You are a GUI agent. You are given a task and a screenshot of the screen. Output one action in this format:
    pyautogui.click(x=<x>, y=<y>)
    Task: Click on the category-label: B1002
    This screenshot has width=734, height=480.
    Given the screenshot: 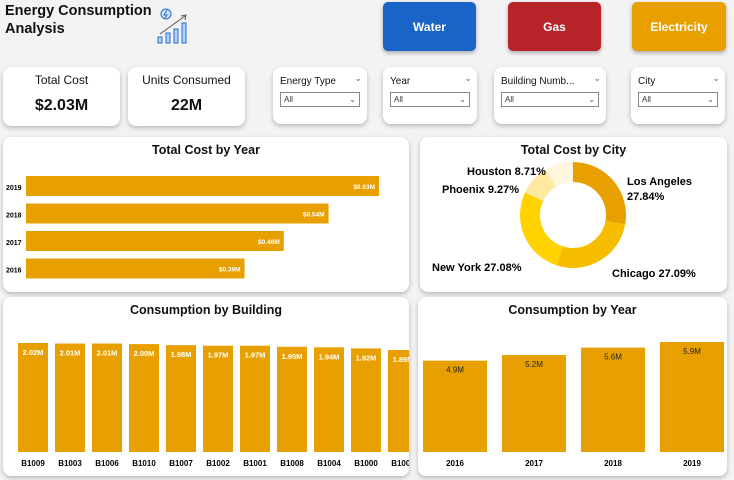 What is the action you would take?
    pyautogui.click(x=218, y=463)
    